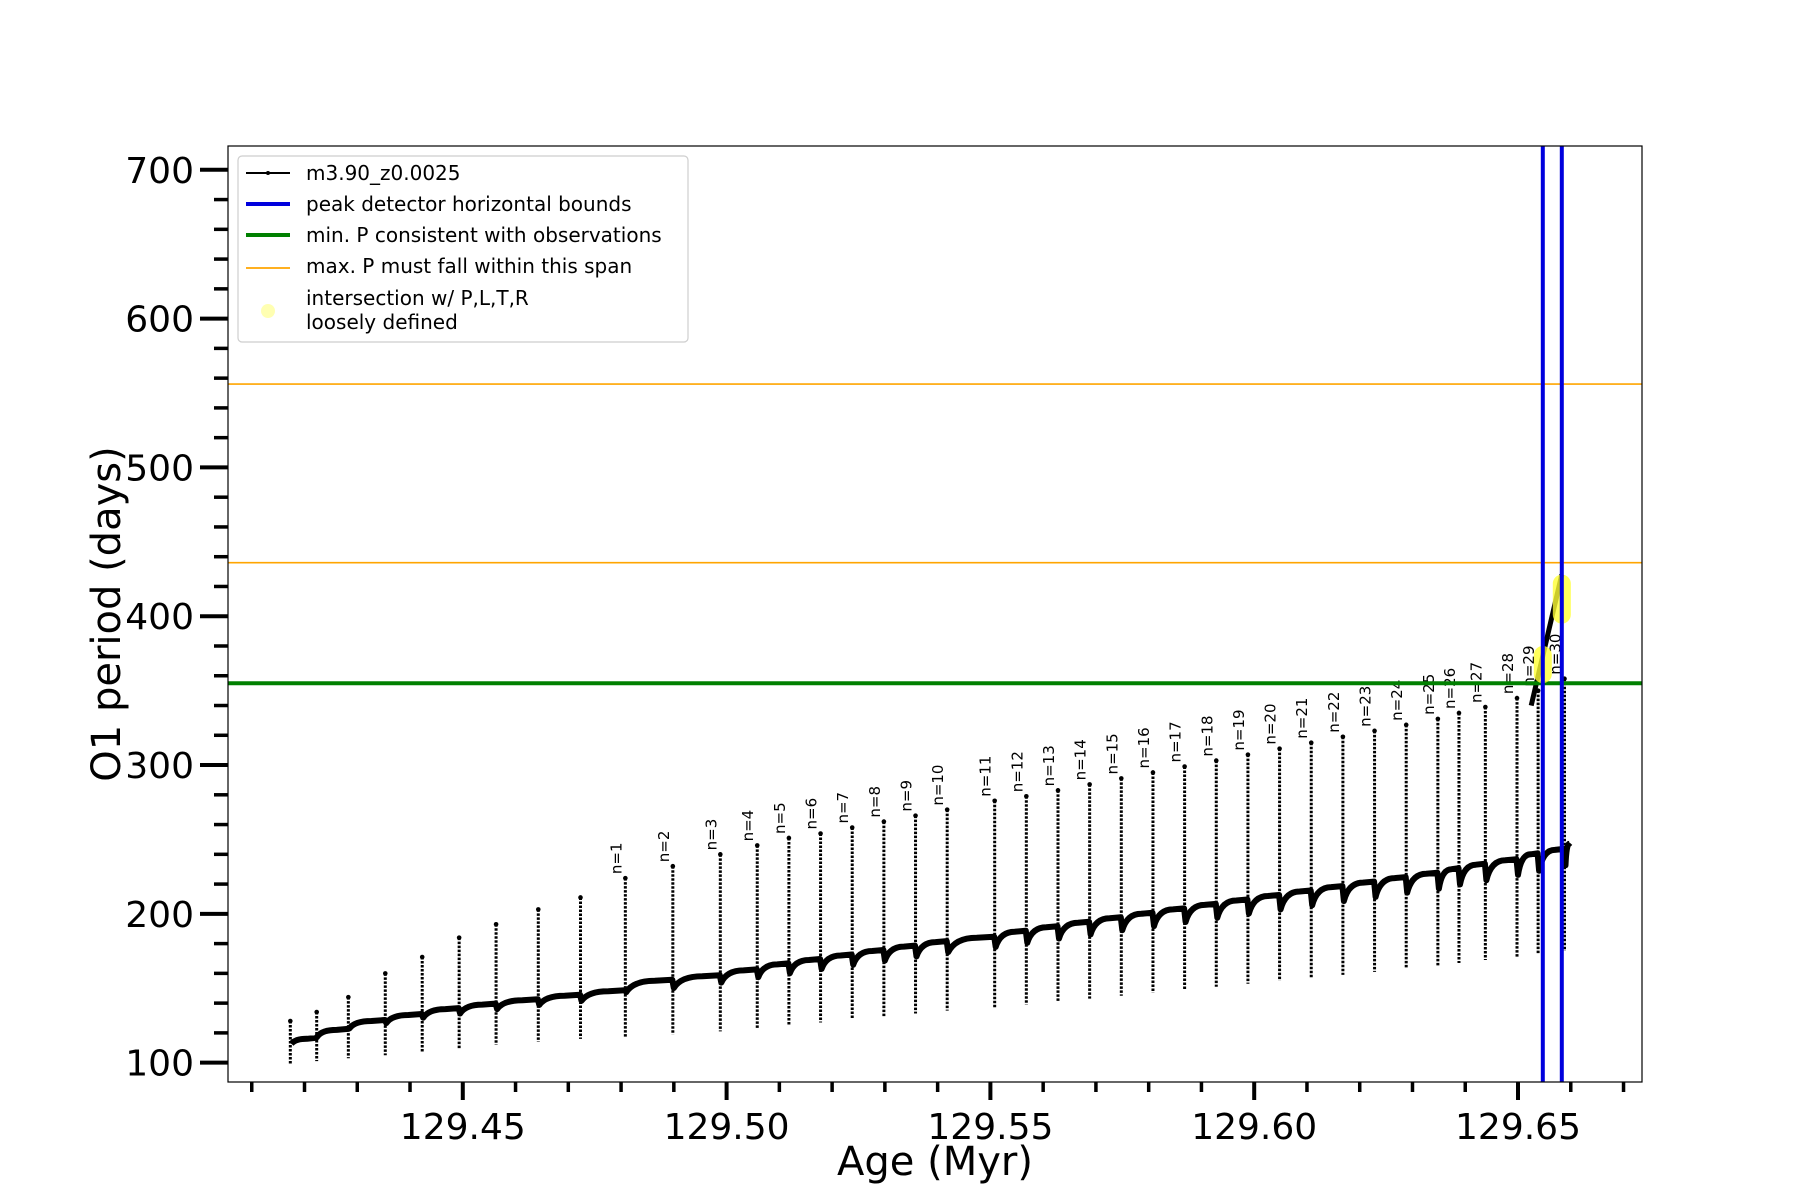 This screenshot has width=1800, height=1204. I want to click on pulse-label: n=13, so click(1049, 765).